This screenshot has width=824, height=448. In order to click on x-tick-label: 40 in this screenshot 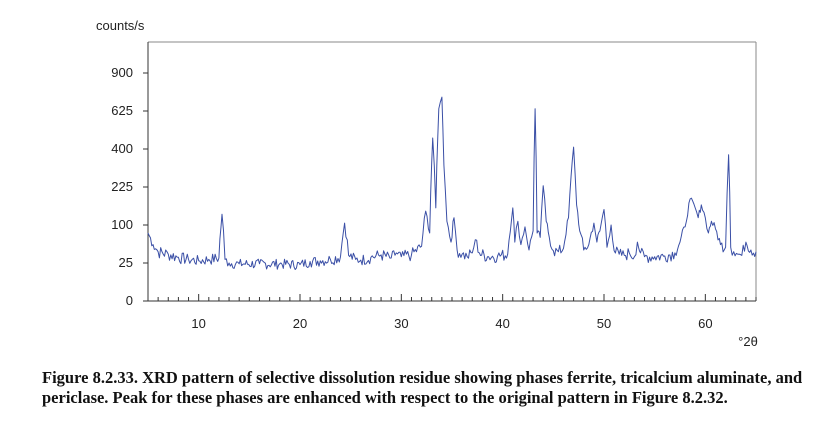, I will do `click(502, 323)`.